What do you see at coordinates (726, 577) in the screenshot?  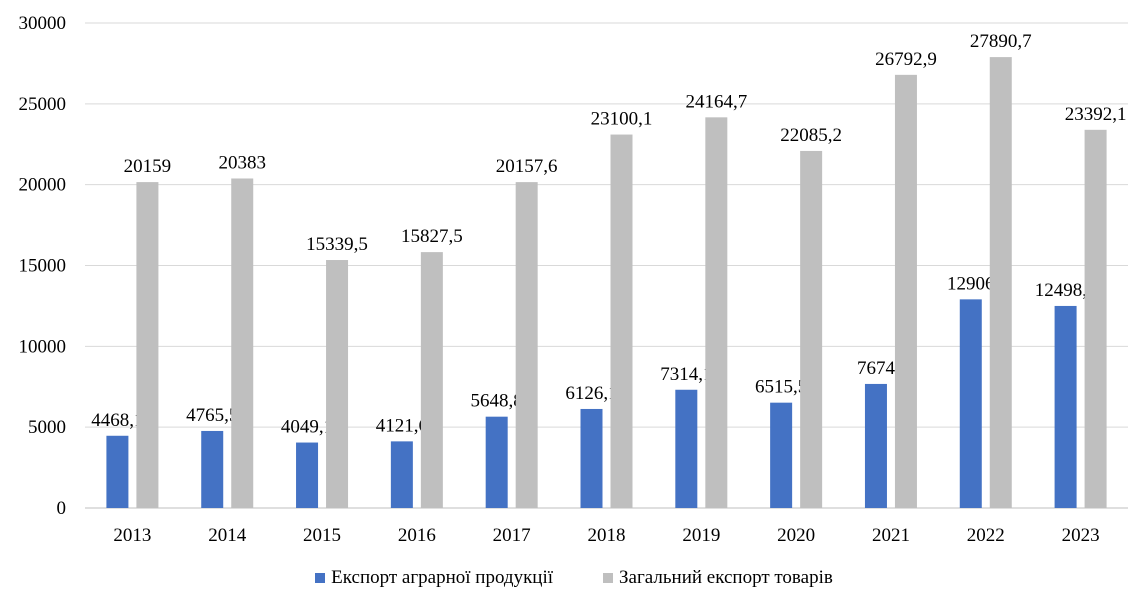 I see `legend-label-total: Загальний експорт товарів` at bounding box center [726, 577].